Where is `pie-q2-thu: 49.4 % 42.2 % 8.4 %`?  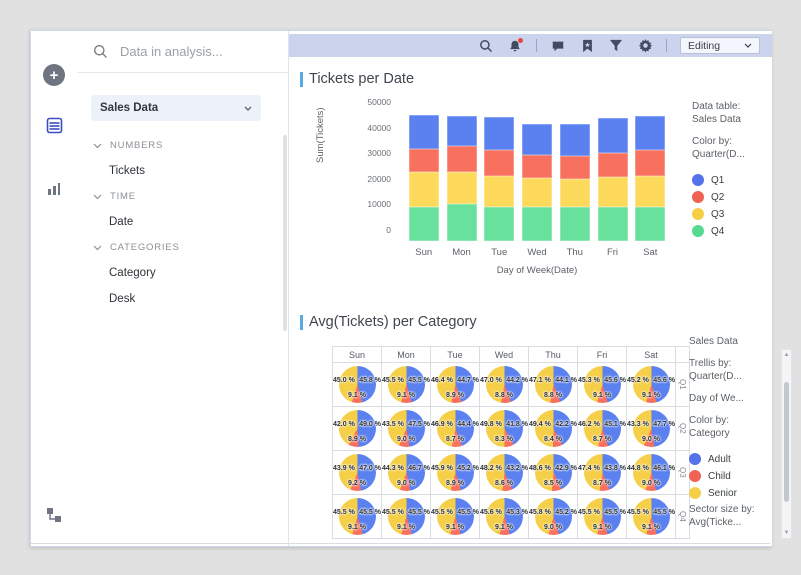
pie-q2-thu: 49.4 % 42.2 % 8.4 % is located at coordinates (553, 429).